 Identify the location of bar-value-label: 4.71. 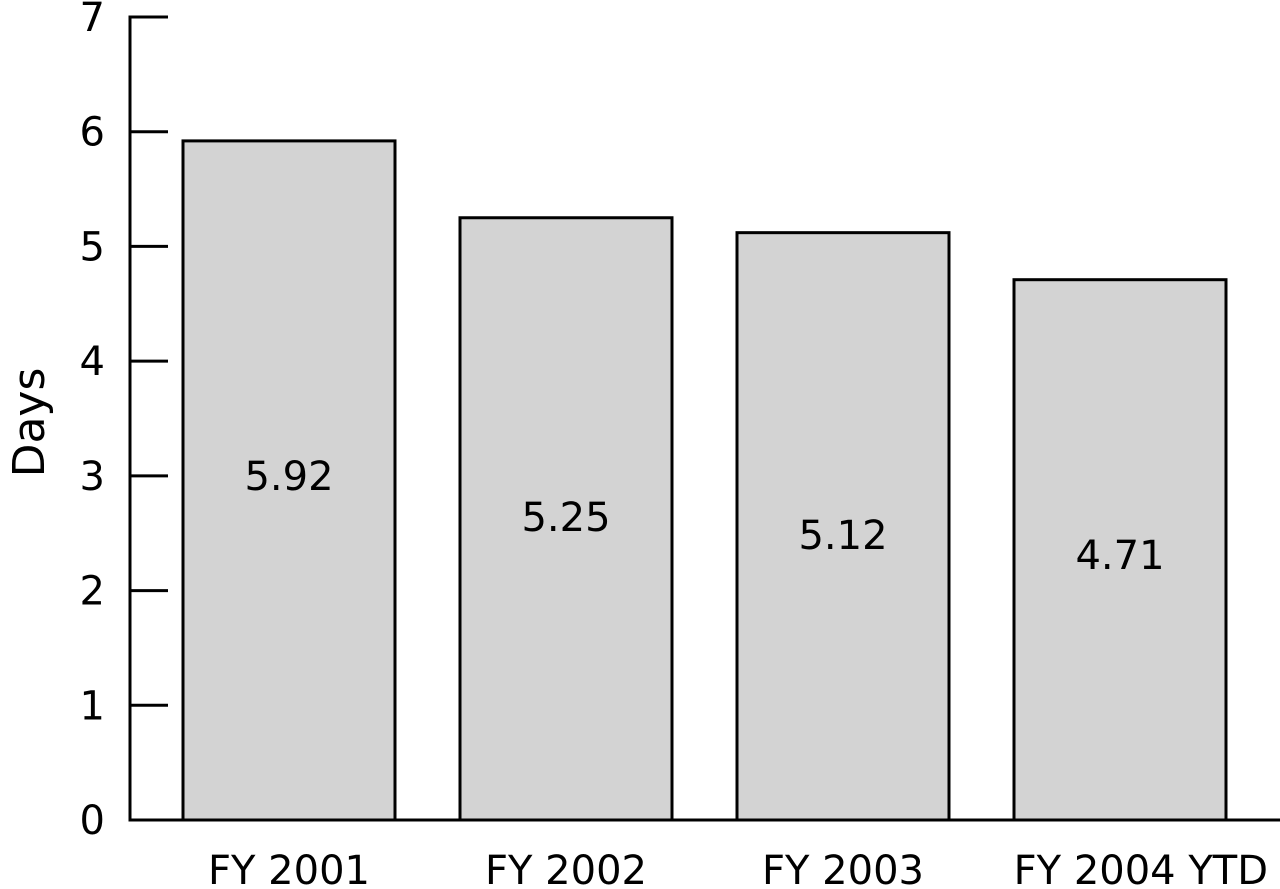
(1119, 556).